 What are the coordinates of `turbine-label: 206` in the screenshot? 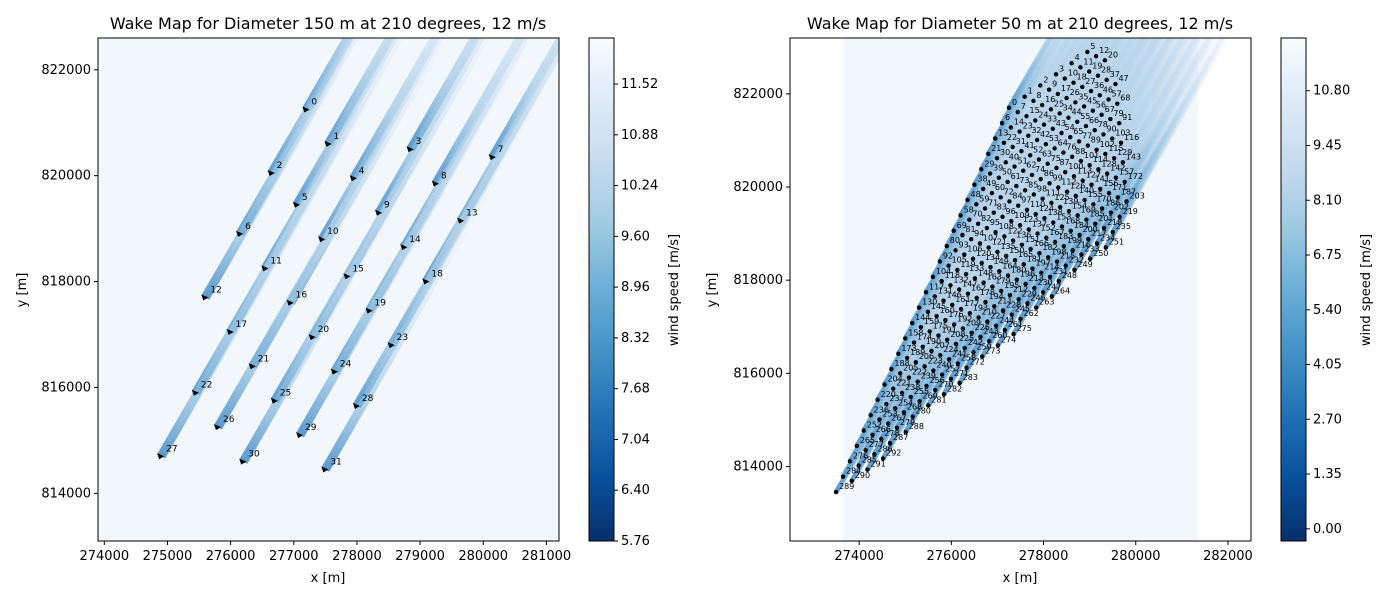 It's located at (926, 356).